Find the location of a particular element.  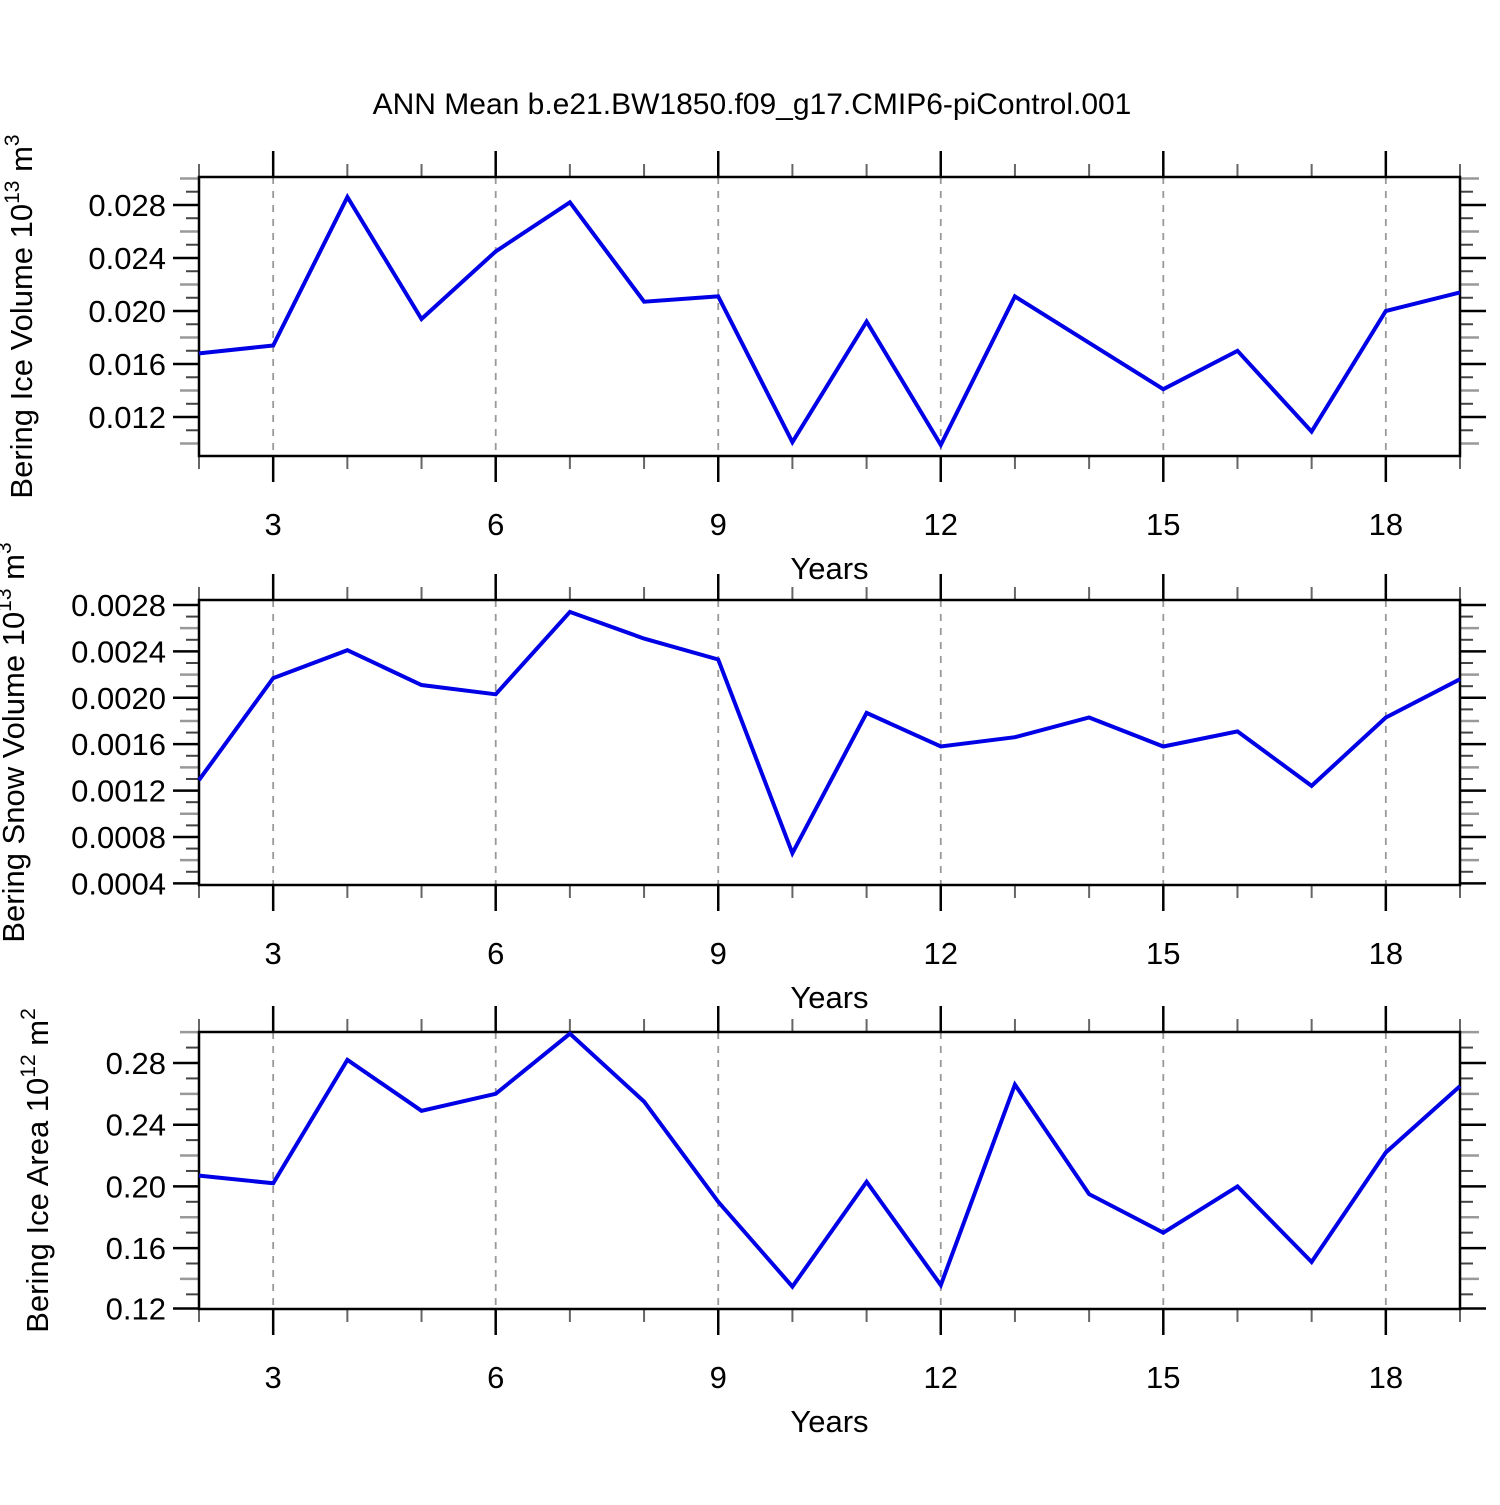

data-line-bering-ice-area is located at coordinates (830, 1160).